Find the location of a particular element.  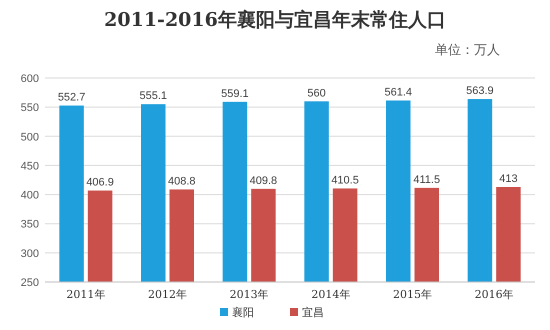

data-label: 411.5 is located at coordinates (426, 180).